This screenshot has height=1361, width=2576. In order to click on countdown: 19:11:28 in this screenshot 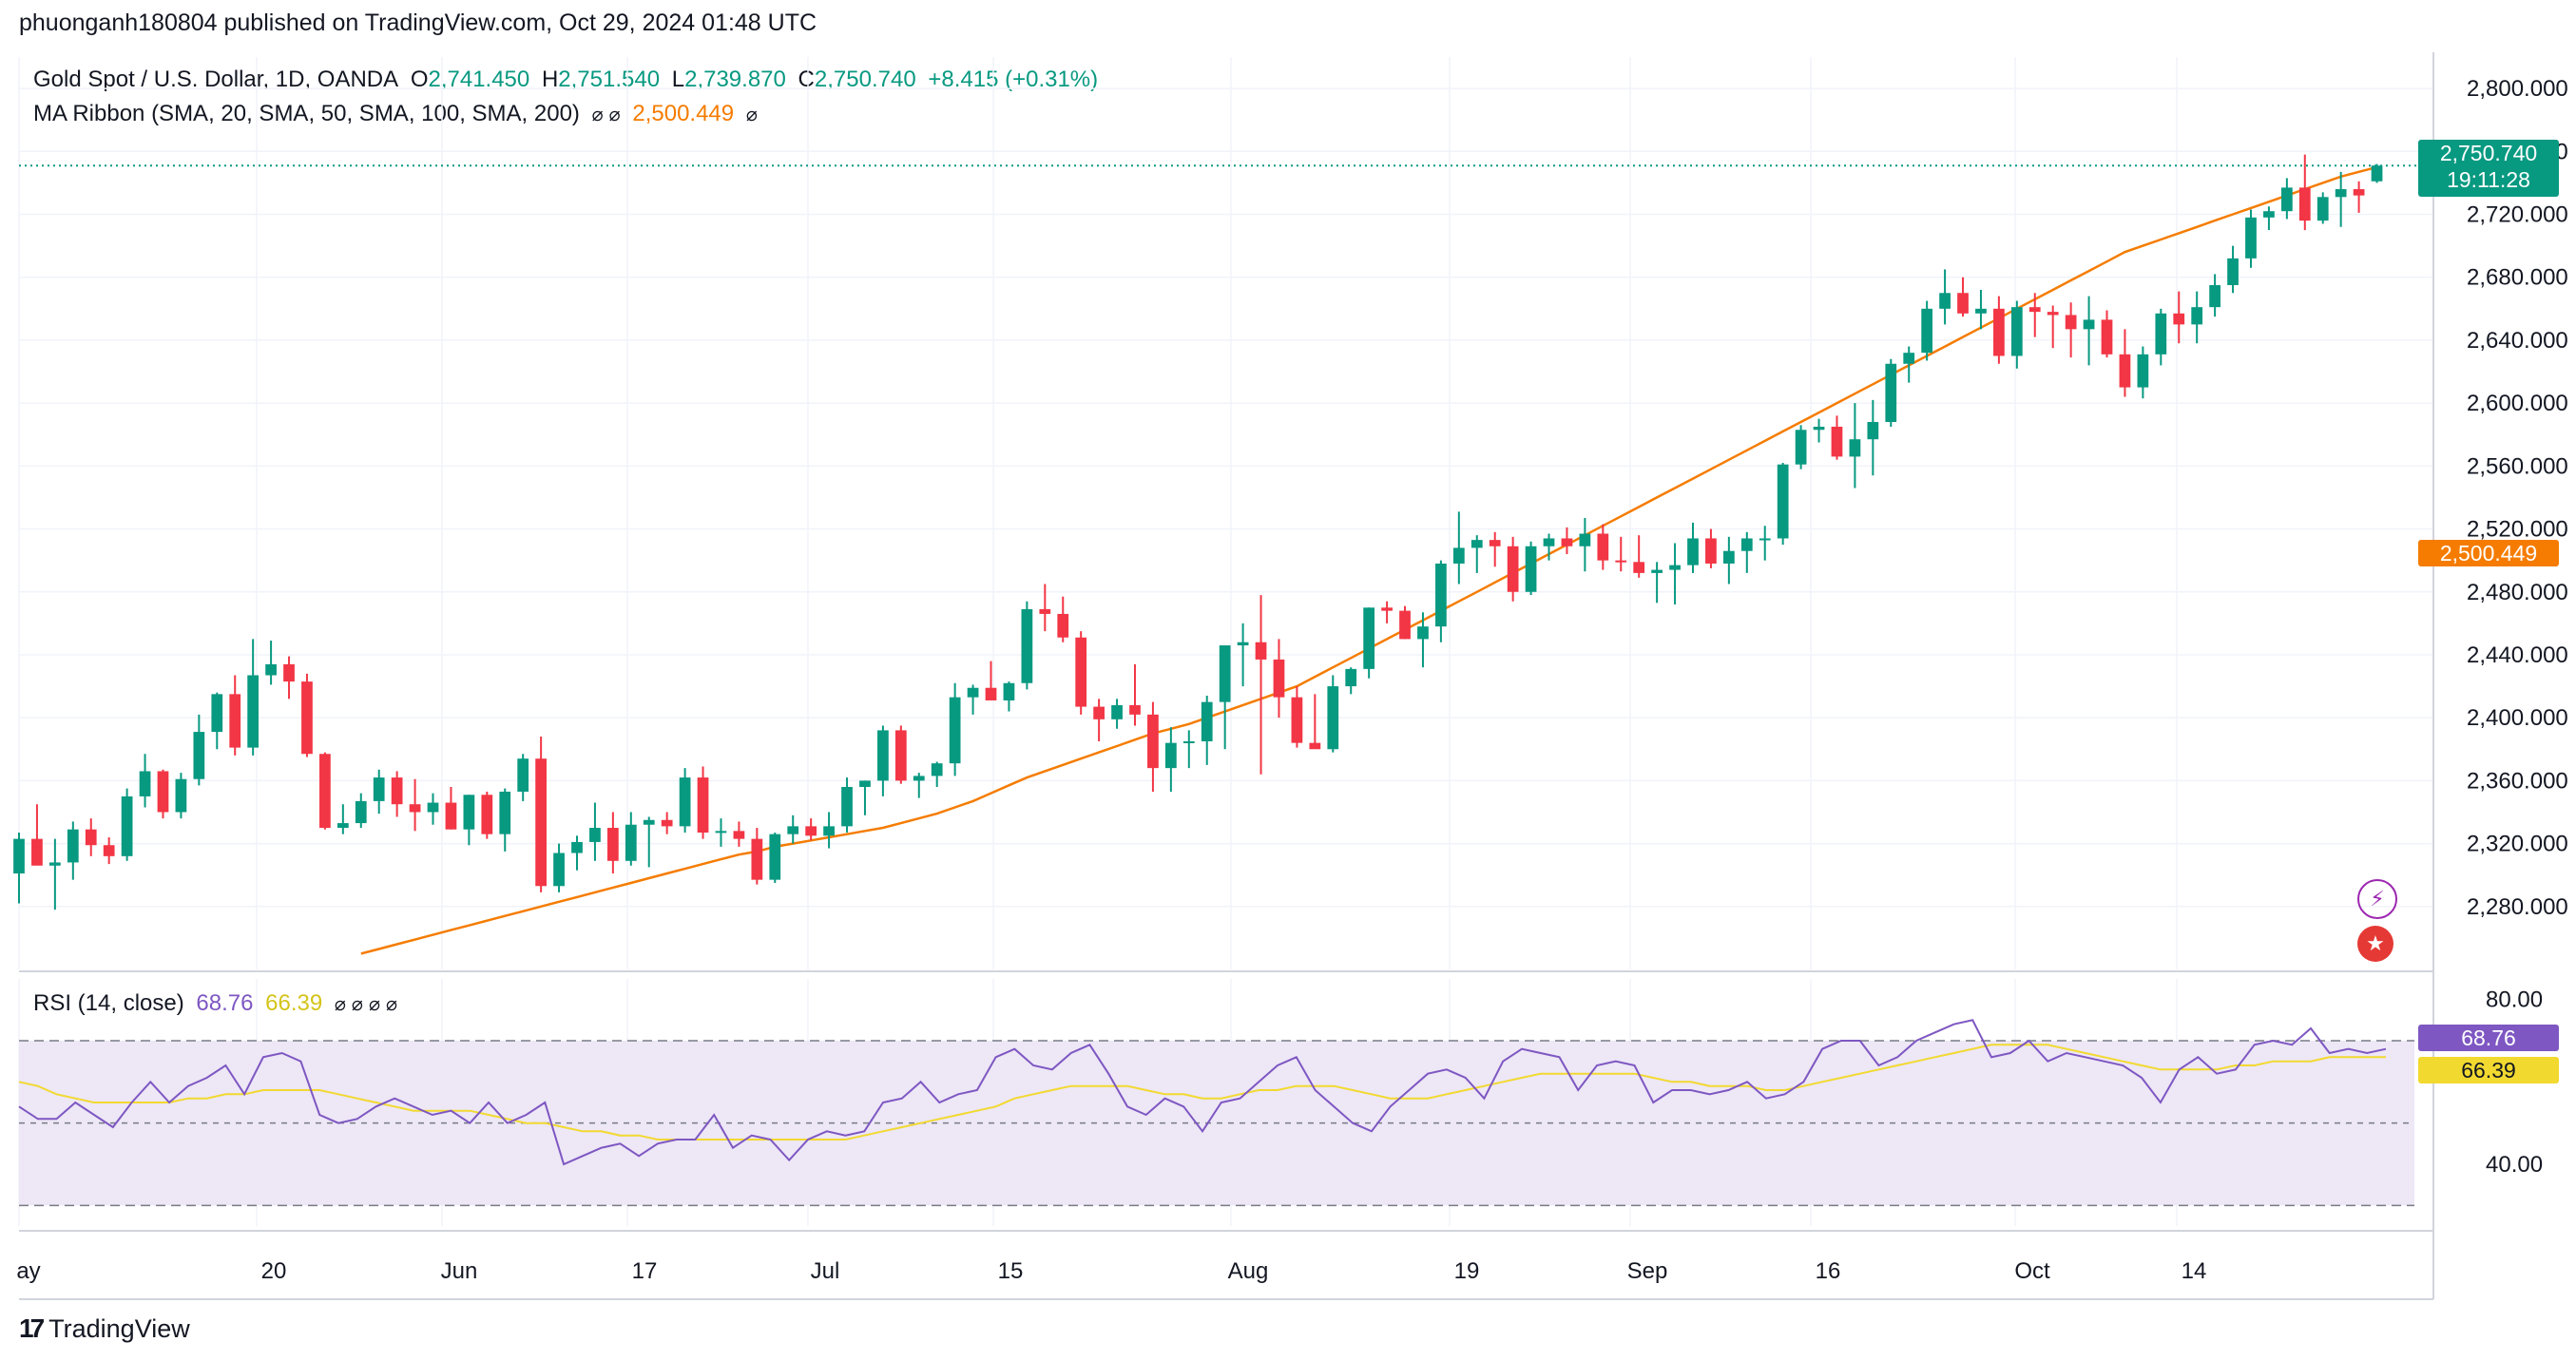, I will do `click(2488, 179)`.